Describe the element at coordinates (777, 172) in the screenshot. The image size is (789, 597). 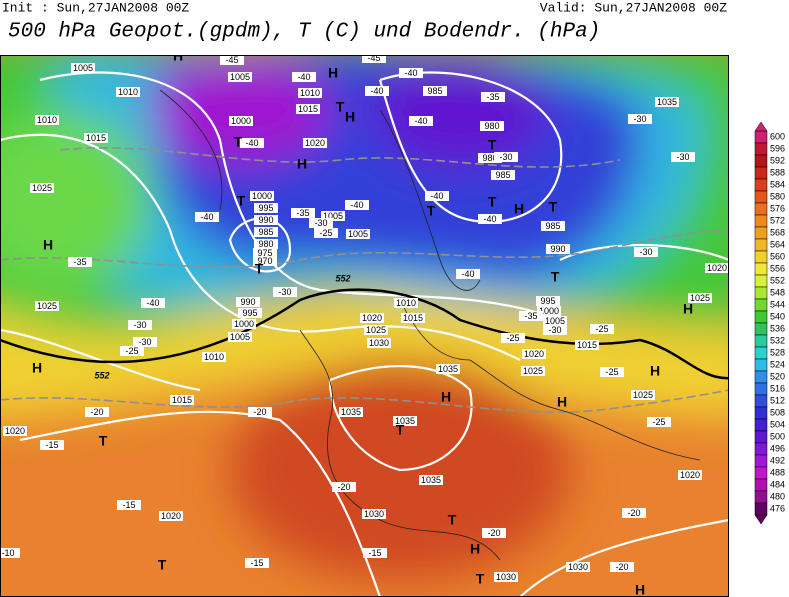
I see `colorbar-tick-label: 588` at that location.